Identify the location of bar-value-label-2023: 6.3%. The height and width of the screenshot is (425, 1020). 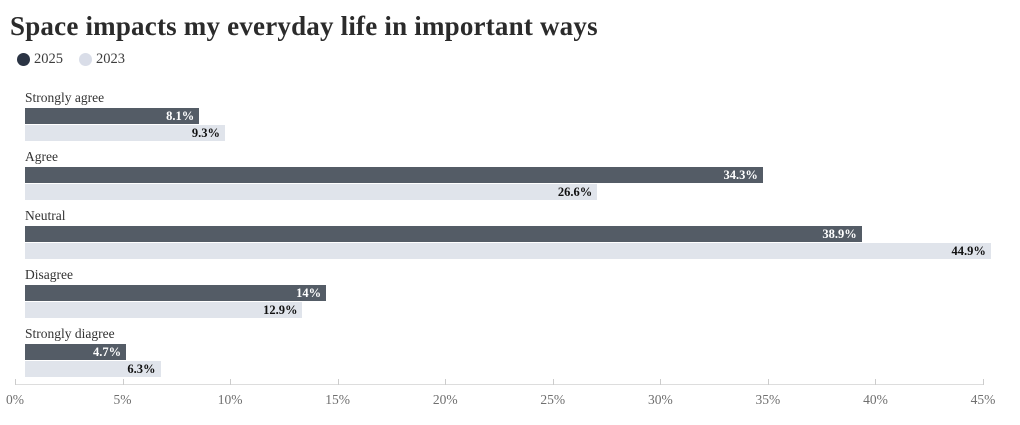
(141, 369).